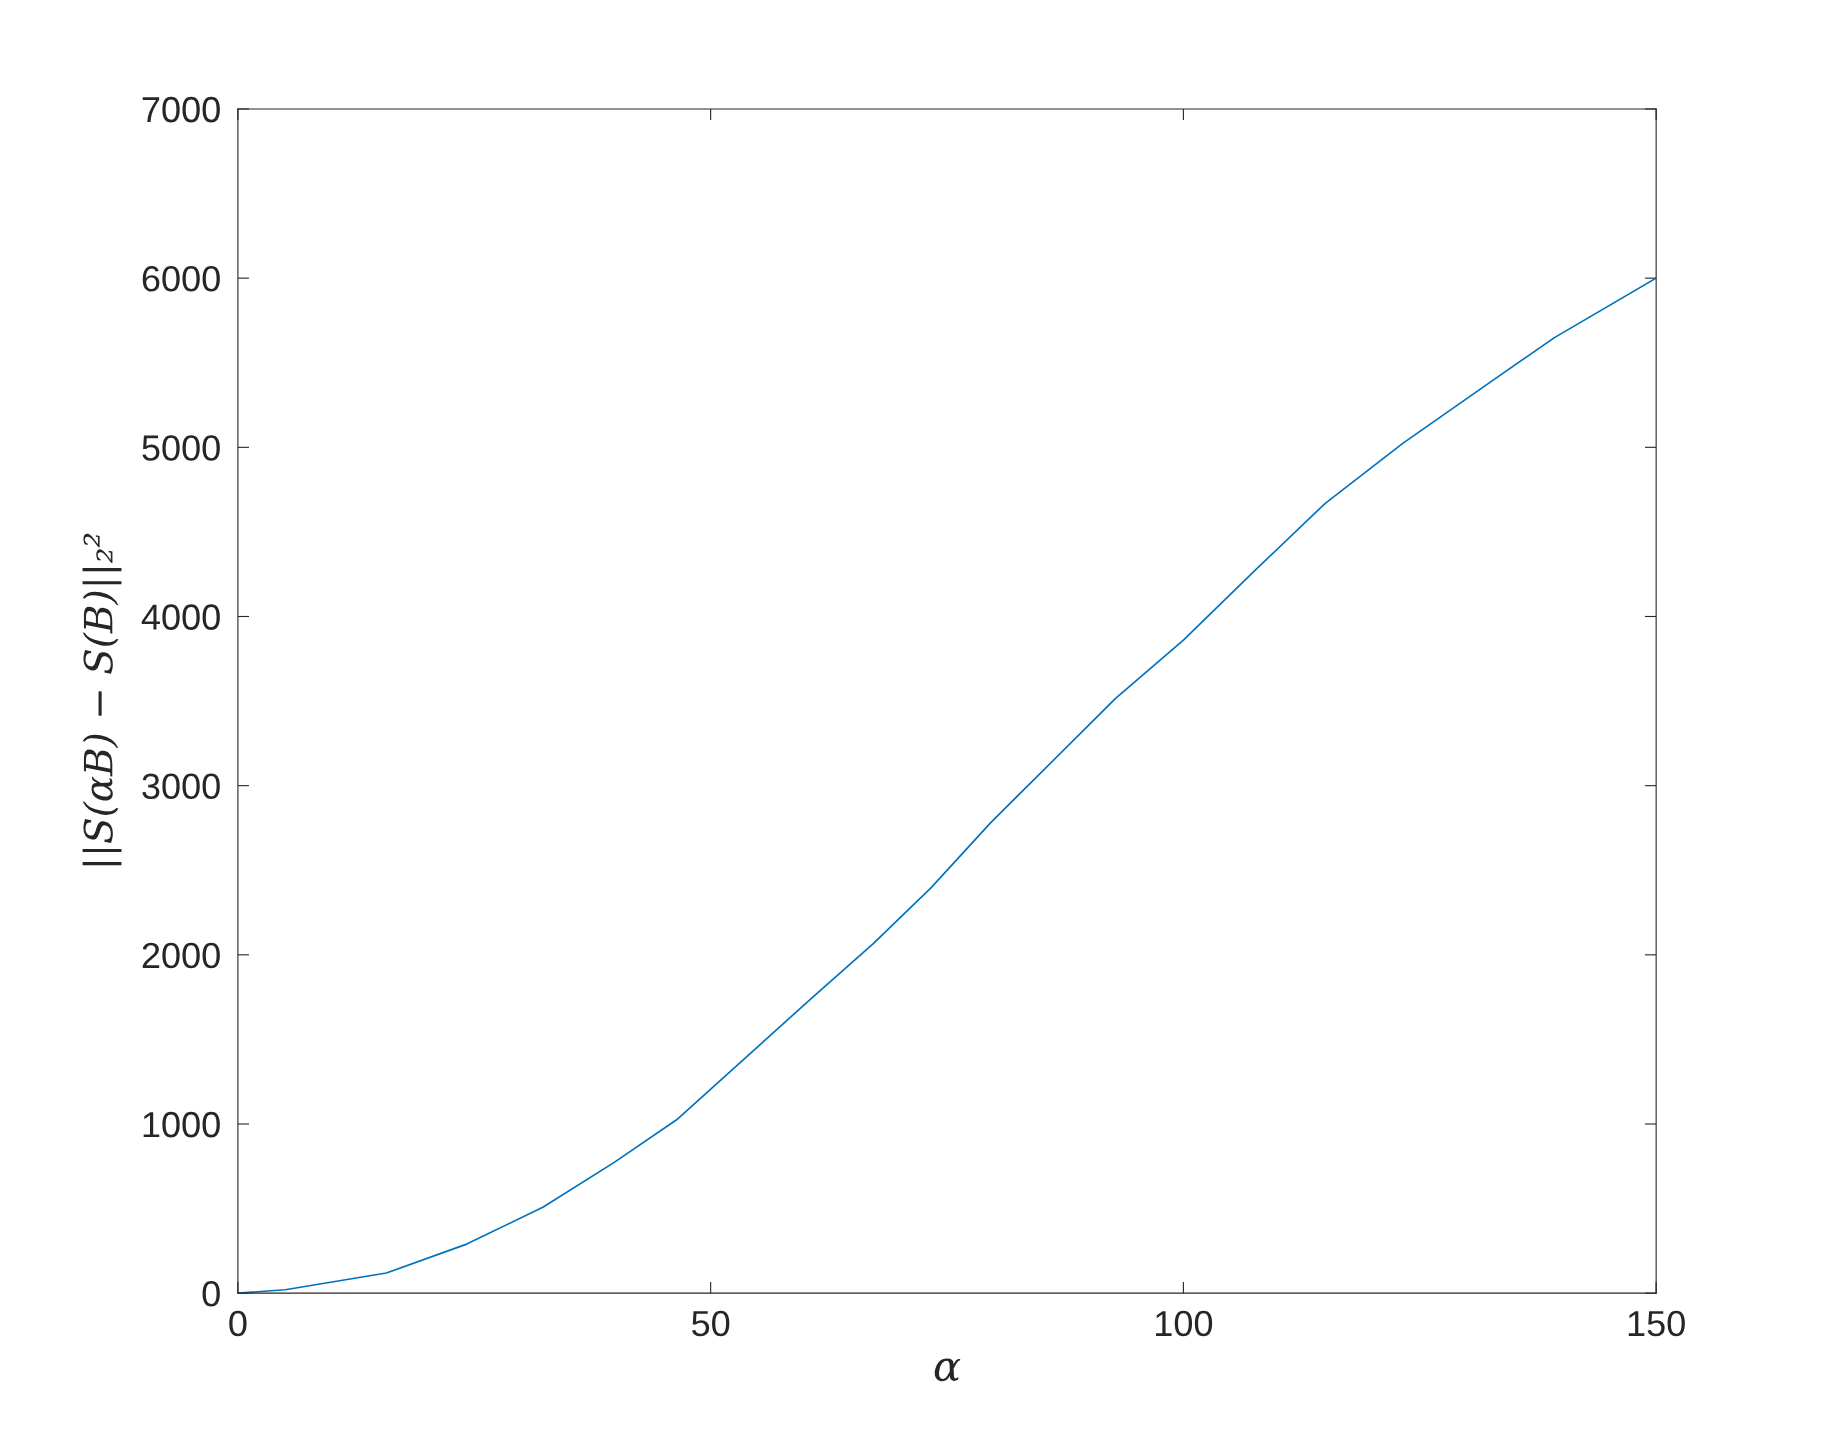  What do you see at coordinates (180, 617) in the screenshot?
I see `y-tick-label: 4000` at bounding box center [180, 617].